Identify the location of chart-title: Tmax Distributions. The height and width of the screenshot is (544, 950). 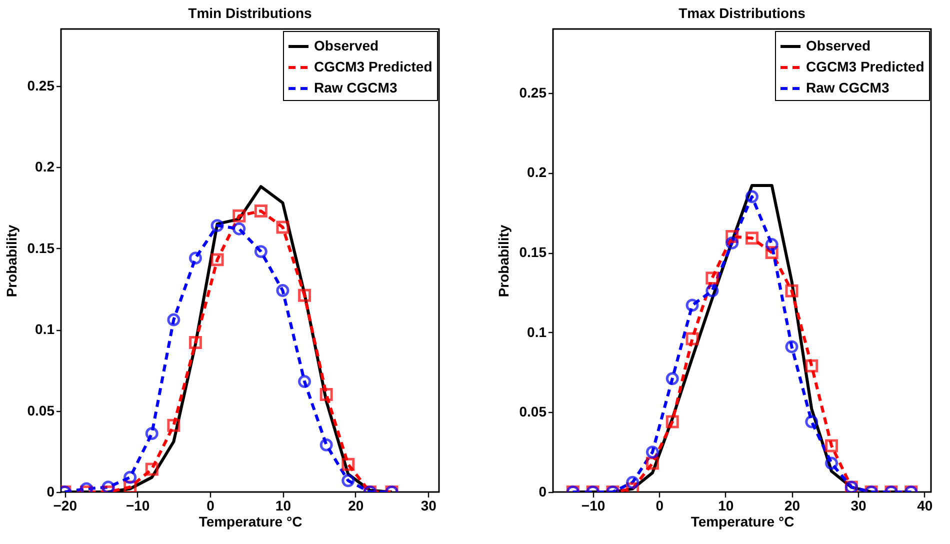
(742, 13).